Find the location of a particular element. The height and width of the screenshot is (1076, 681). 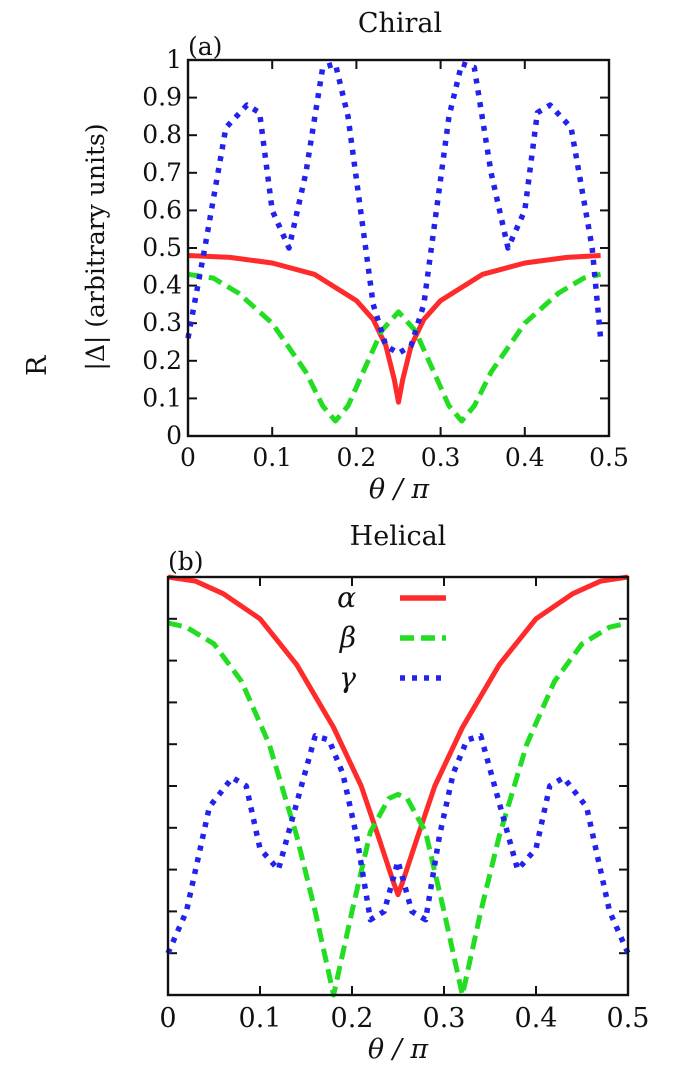

legend-label: γ is located at coordinates (347, 677).